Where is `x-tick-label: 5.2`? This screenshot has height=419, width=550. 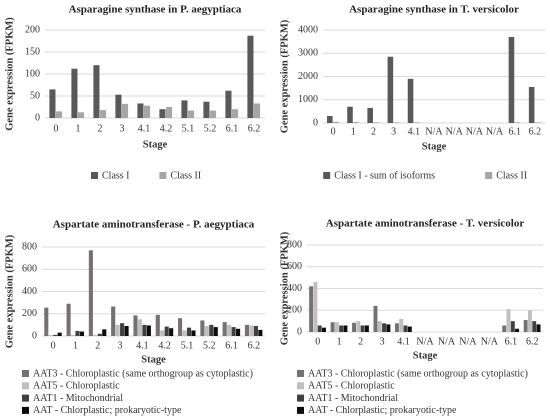
x-tick-label: 5.2 is located at coordinates (209, 345).